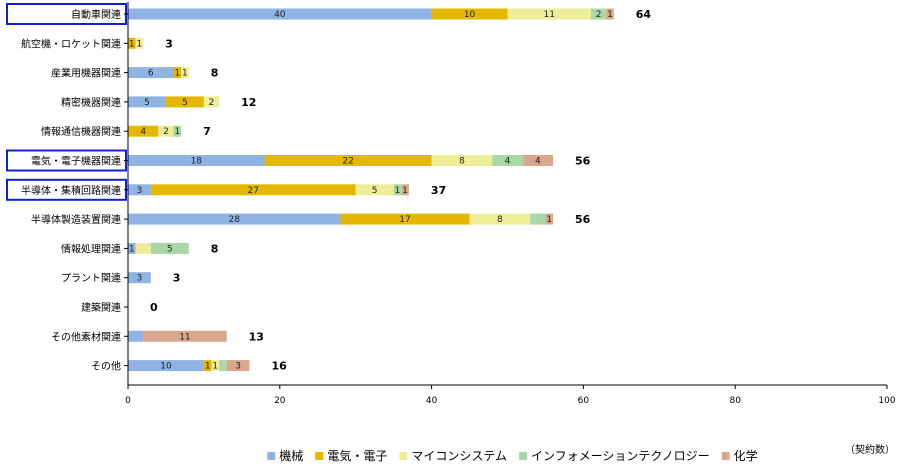 Image resolution: width=905 pixels, height=470 pixels. I want to click on category-label: 電気・電子機器関連, so click(76, 161).